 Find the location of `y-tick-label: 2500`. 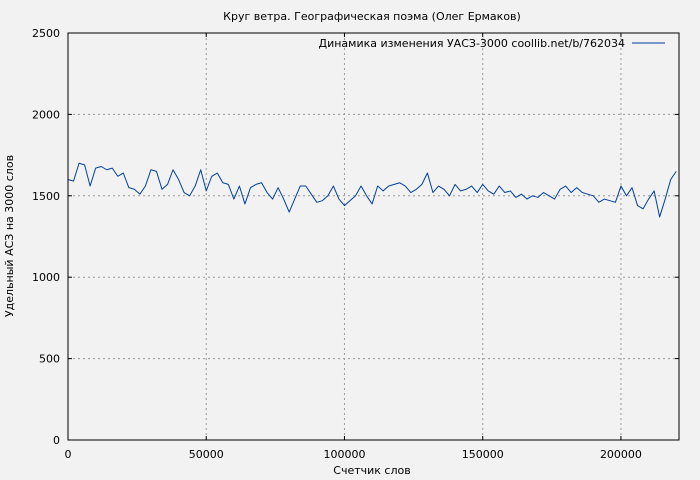

y-tick-label: 2500 is located at coordinates (46, 33).